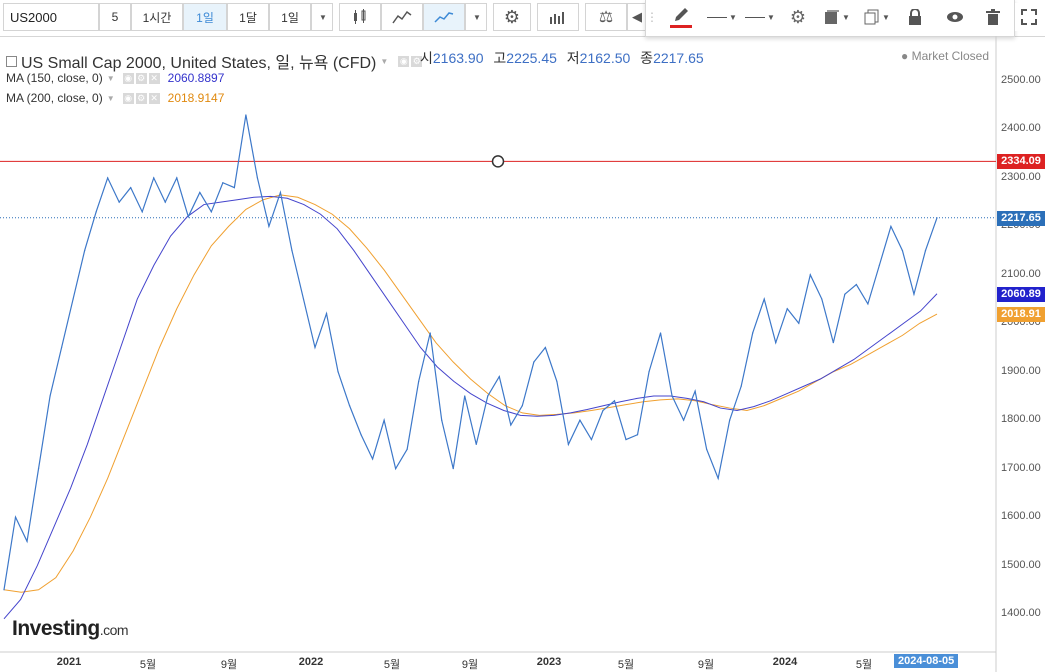 Image resolution: width=1045 pixels, height=672 pixels. I want to click on ma200-eye-icon: ◉, so click(128, 98).